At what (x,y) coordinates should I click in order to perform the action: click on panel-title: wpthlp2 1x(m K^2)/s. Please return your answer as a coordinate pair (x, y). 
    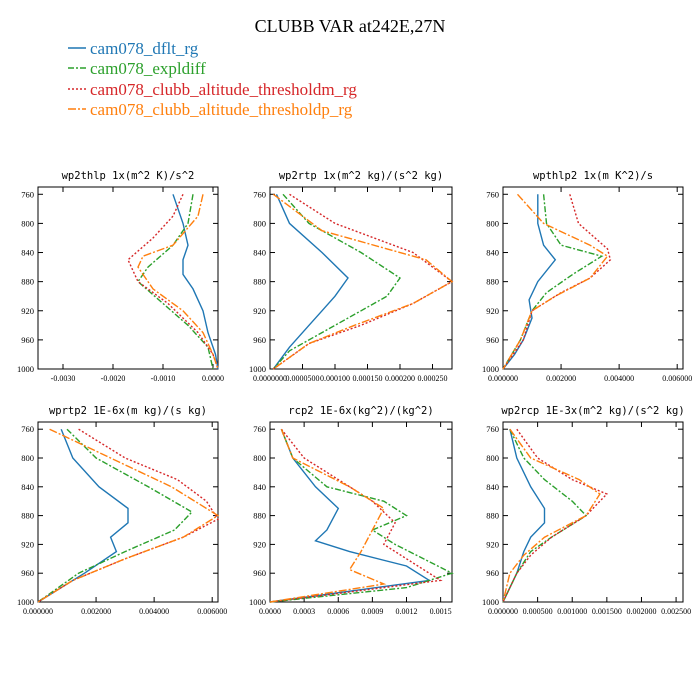
    Looking at the image, I should click on (593, 176).